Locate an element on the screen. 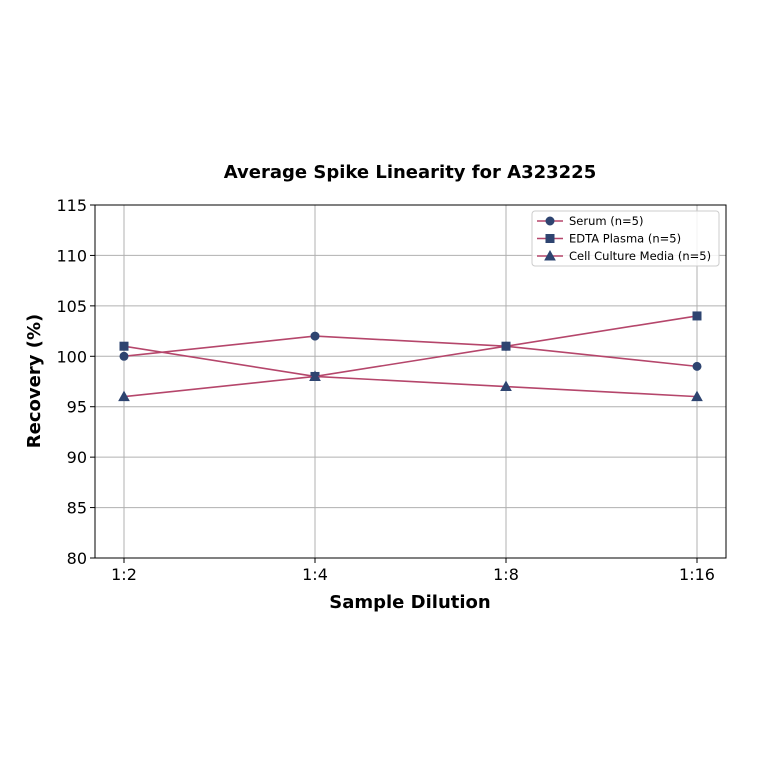 This screenshot has height=764, width=764. legend-item: EDTA Plasma (n=5) is located at coordinates (609, 239).